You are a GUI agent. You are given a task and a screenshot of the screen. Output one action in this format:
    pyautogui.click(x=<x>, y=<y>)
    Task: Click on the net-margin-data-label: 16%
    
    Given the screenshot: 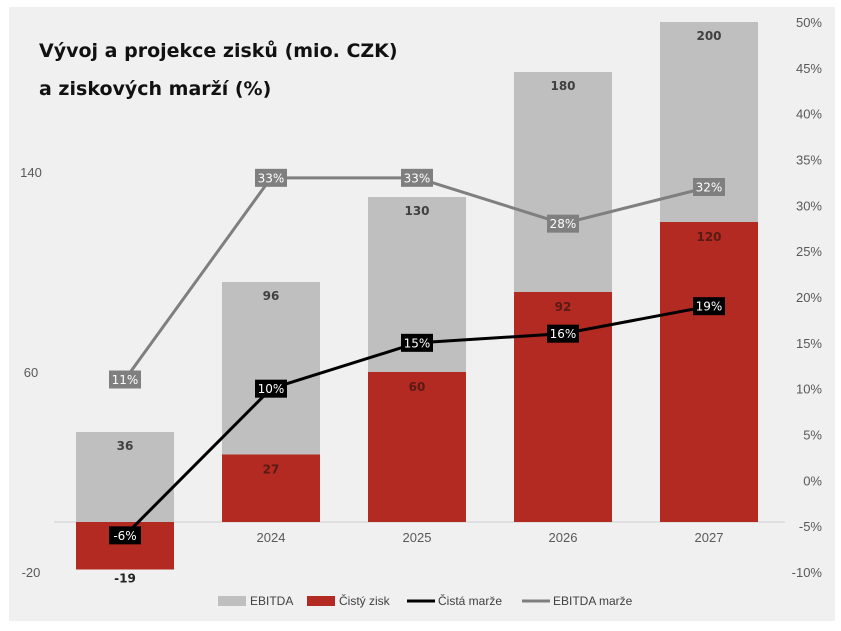 What is the action you would take?
    pyautogui.click(x=563, y=334)
    